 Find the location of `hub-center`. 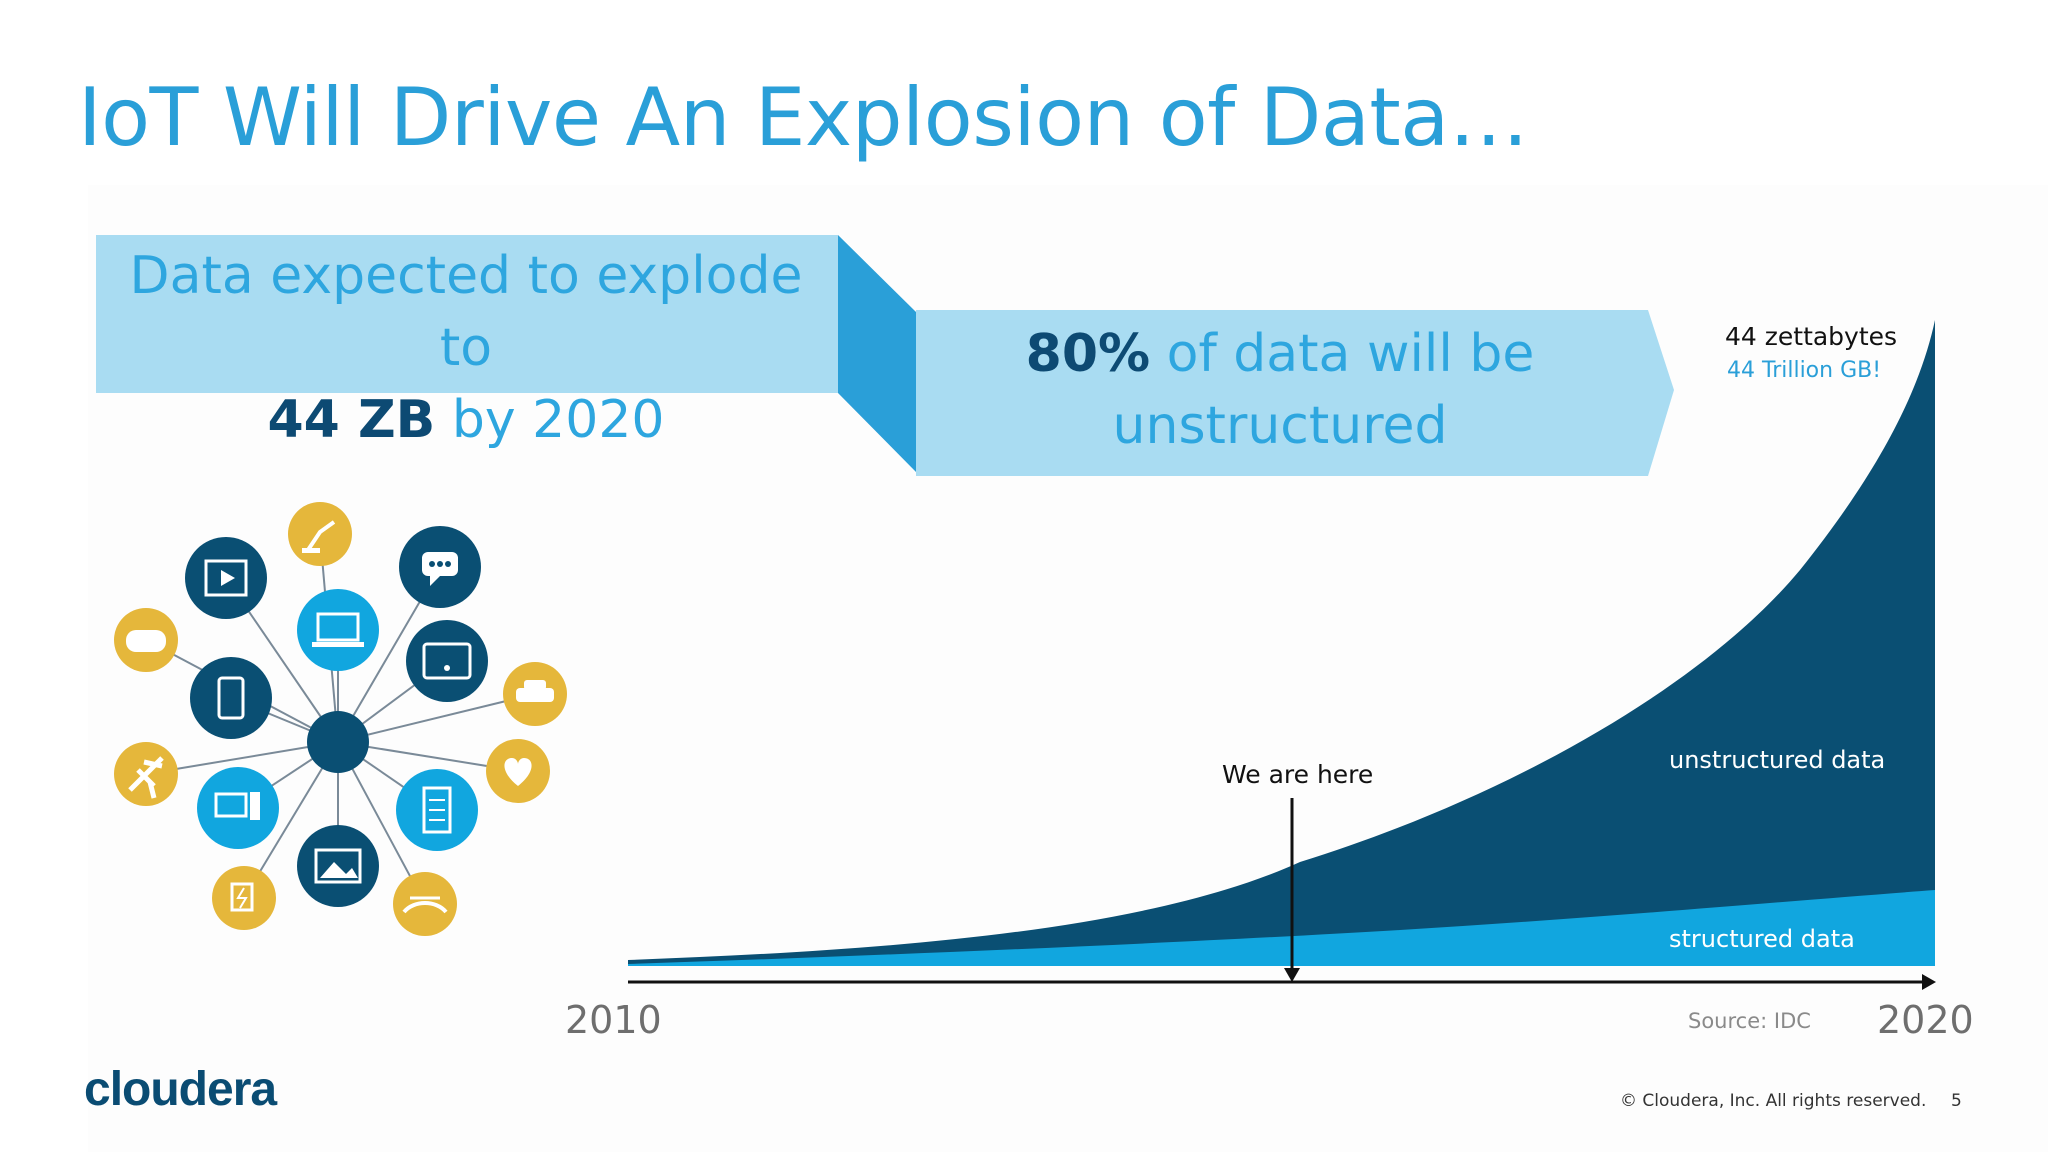

hub-center is located at coordinates (338, 742).